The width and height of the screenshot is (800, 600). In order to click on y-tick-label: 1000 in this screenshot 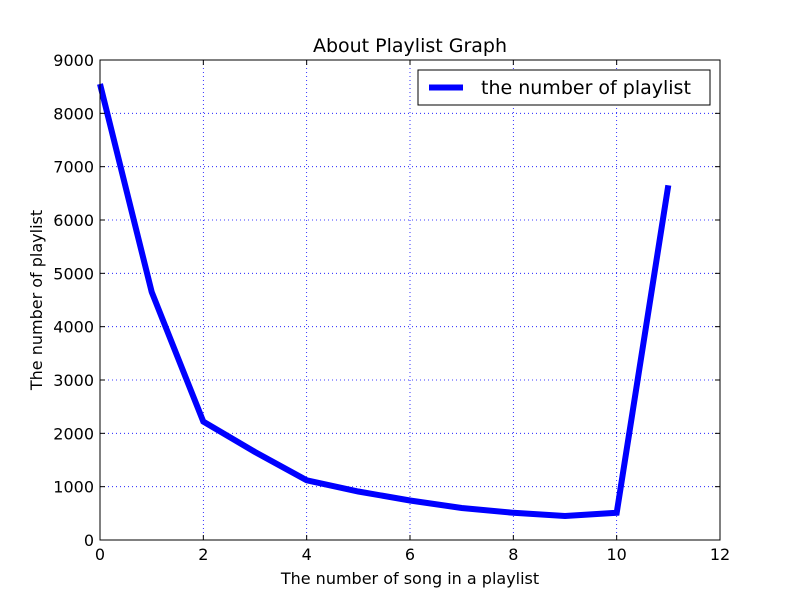, I will do `click(73, 487)`.